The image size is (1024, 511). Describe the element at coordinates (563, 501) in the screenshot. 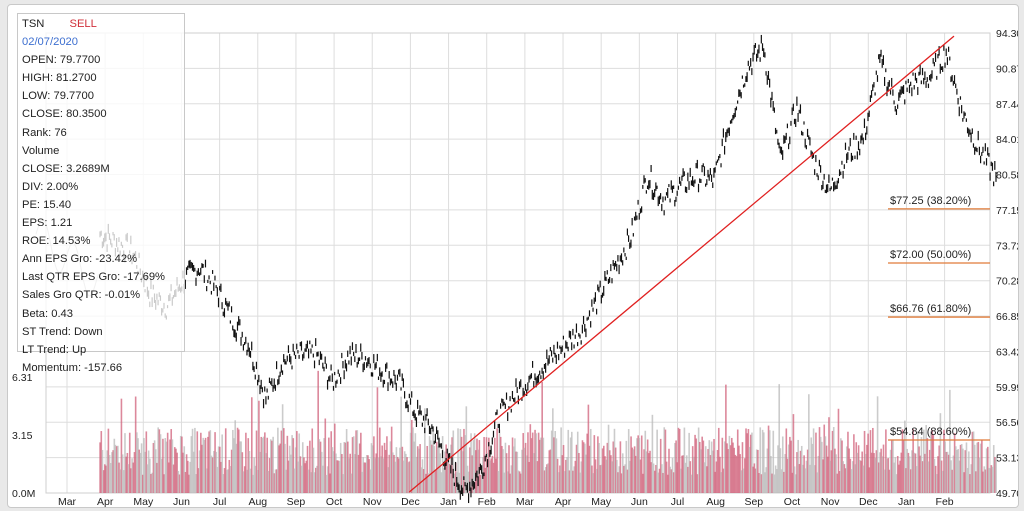

I see `x-tick-label: Apr` at that location.